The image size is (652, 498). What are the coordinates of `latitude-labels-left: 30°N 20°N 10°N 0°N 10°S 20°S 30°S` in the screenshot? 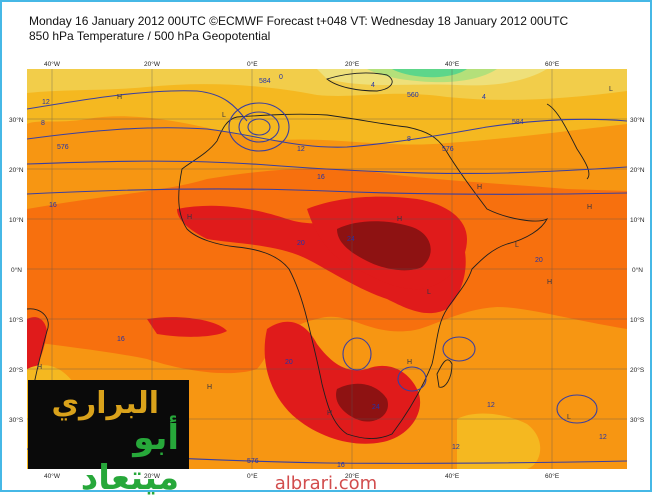 It's located at (16, 270).